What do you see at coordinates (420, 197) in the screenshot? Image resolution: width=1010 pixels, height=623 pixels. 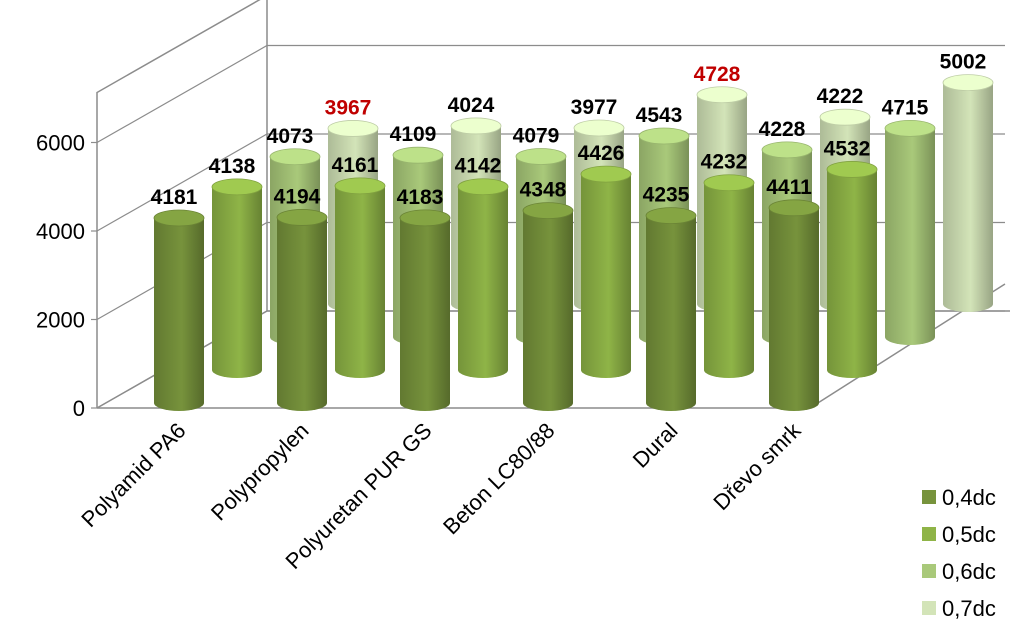 I see `data-label: 4183` at bounding box center [420, 197].